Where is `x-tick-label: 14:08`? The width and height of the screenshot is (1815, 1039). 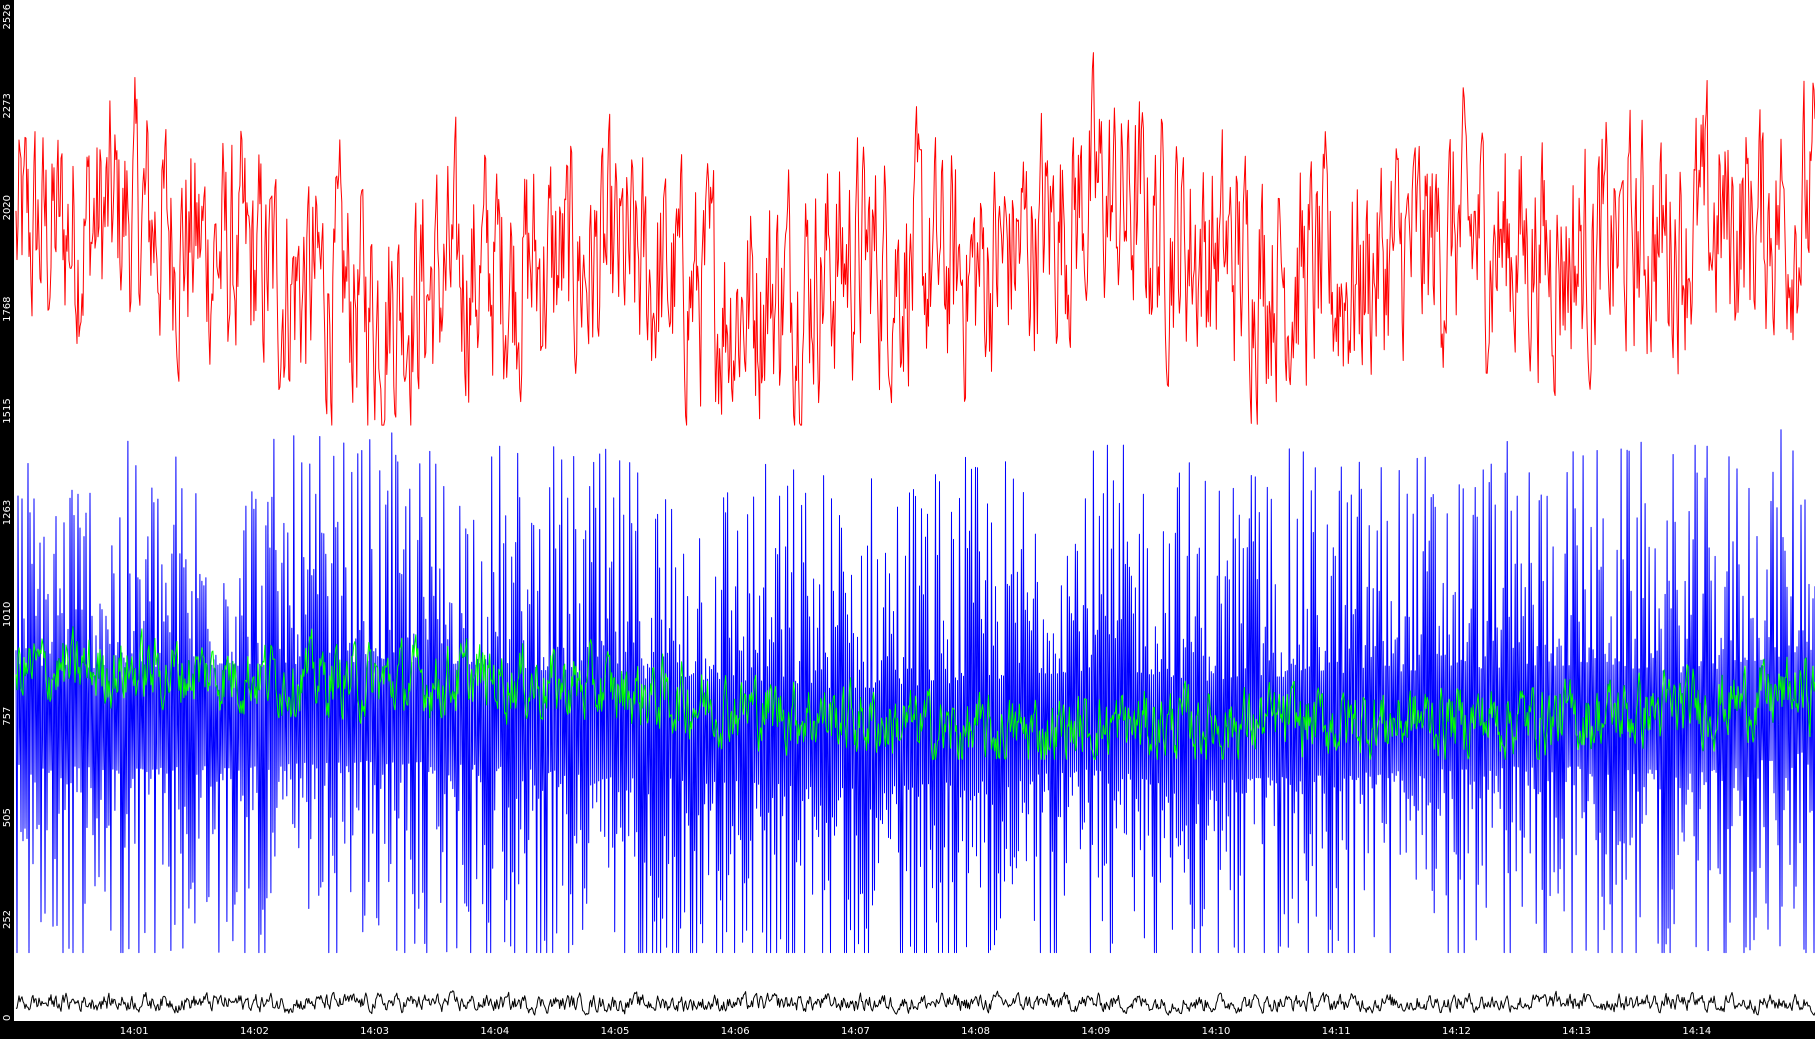 x-tick-label: 14:08 is located at coordinates (975, 1031).